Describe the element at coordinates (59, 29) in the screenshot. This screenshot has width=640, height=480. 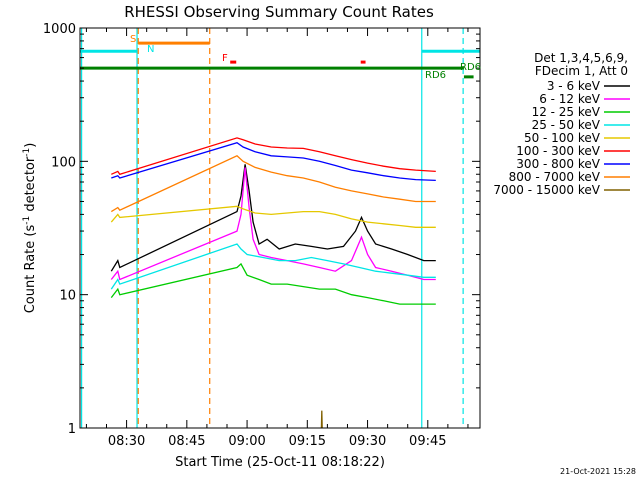
I see `y-tick-label: 1000` at that location.